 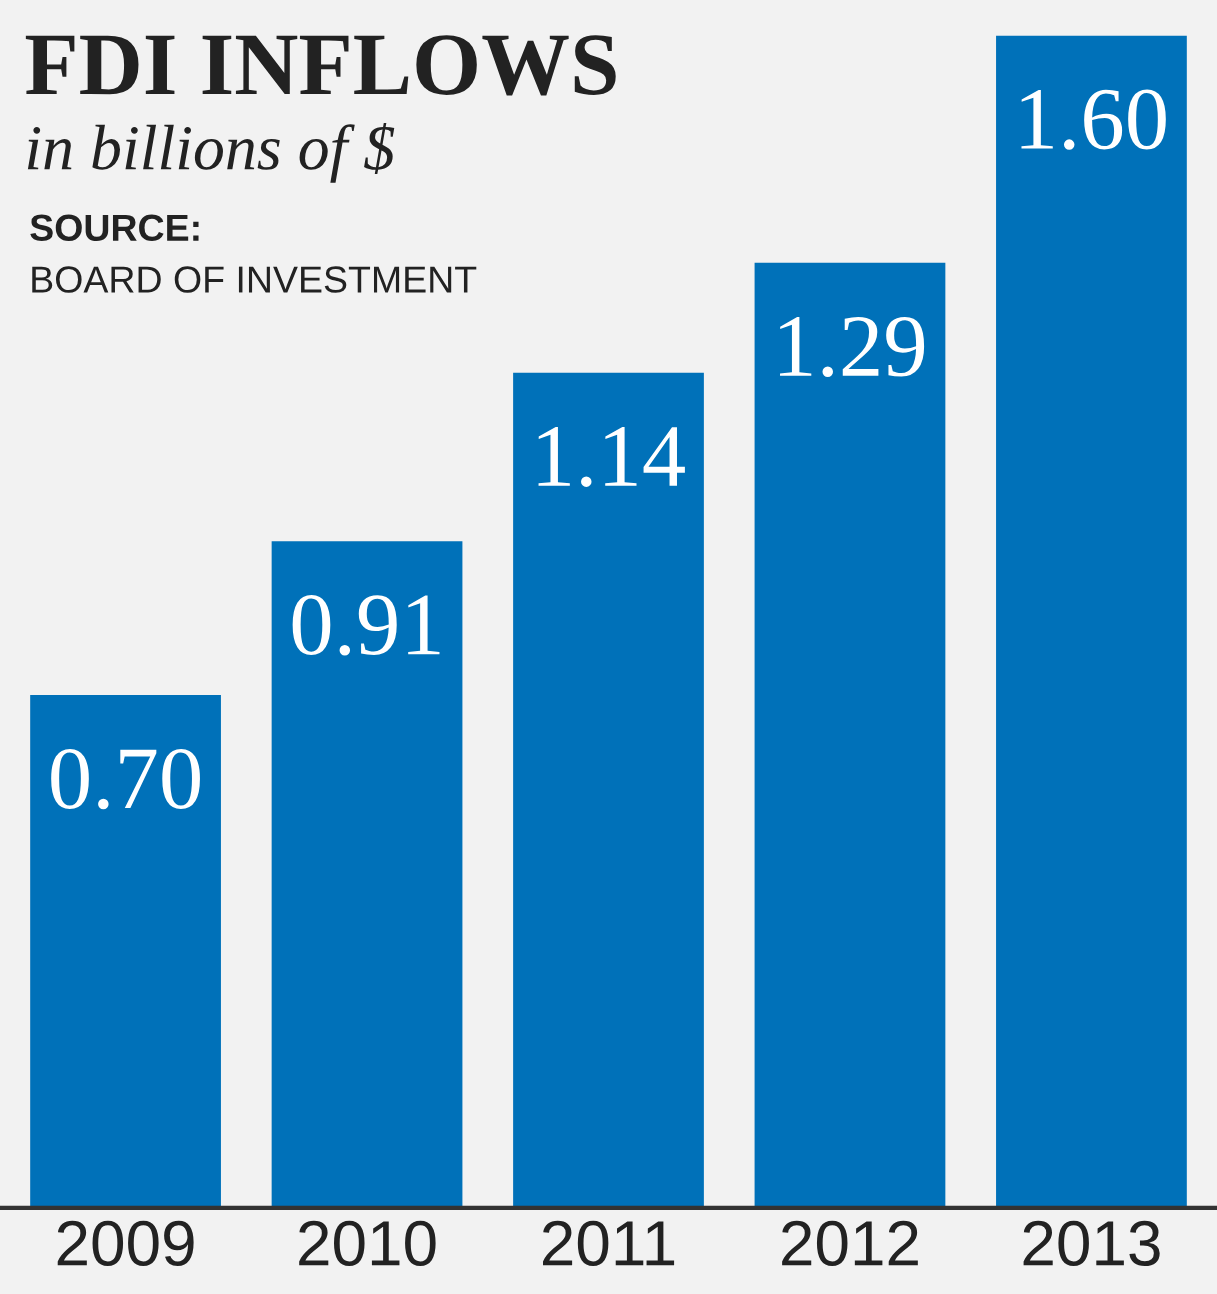 What do you see at coordinates (320, 65) in the screenshot?
I see `chart-title: FDI INFLOWS` at bounding box center [320, 65].